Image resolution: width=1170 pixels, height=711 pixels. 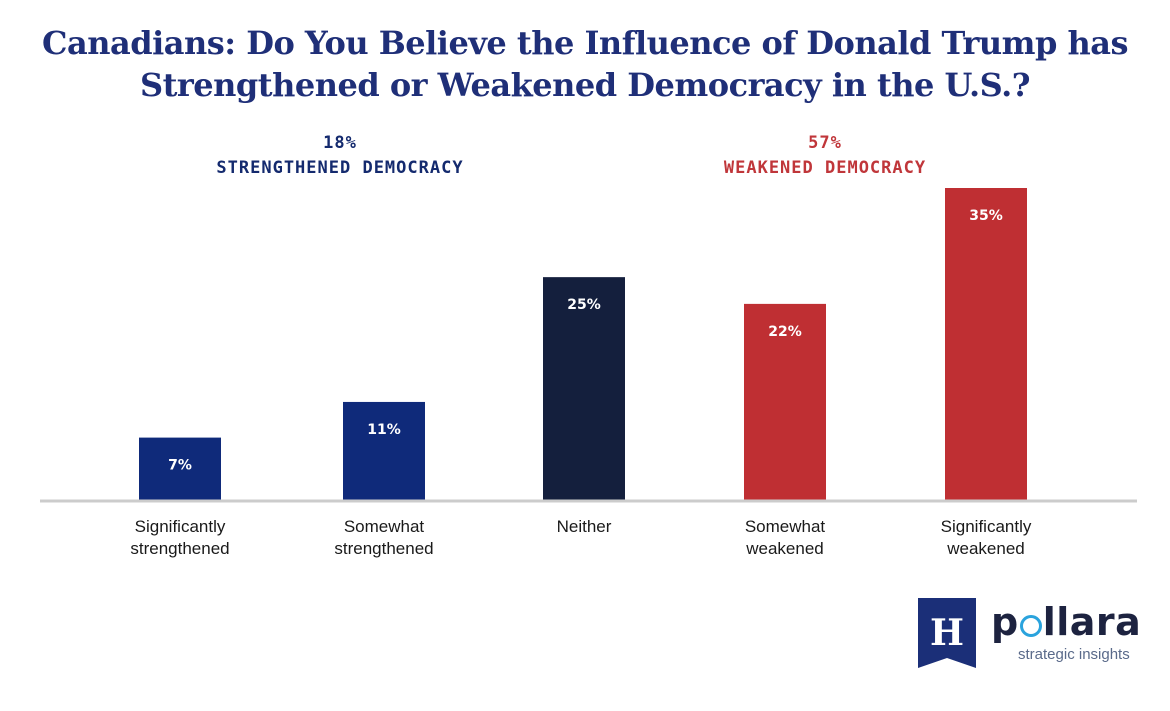 I want to click on category-label-3-1: weakened, so click(x=784, y=548).